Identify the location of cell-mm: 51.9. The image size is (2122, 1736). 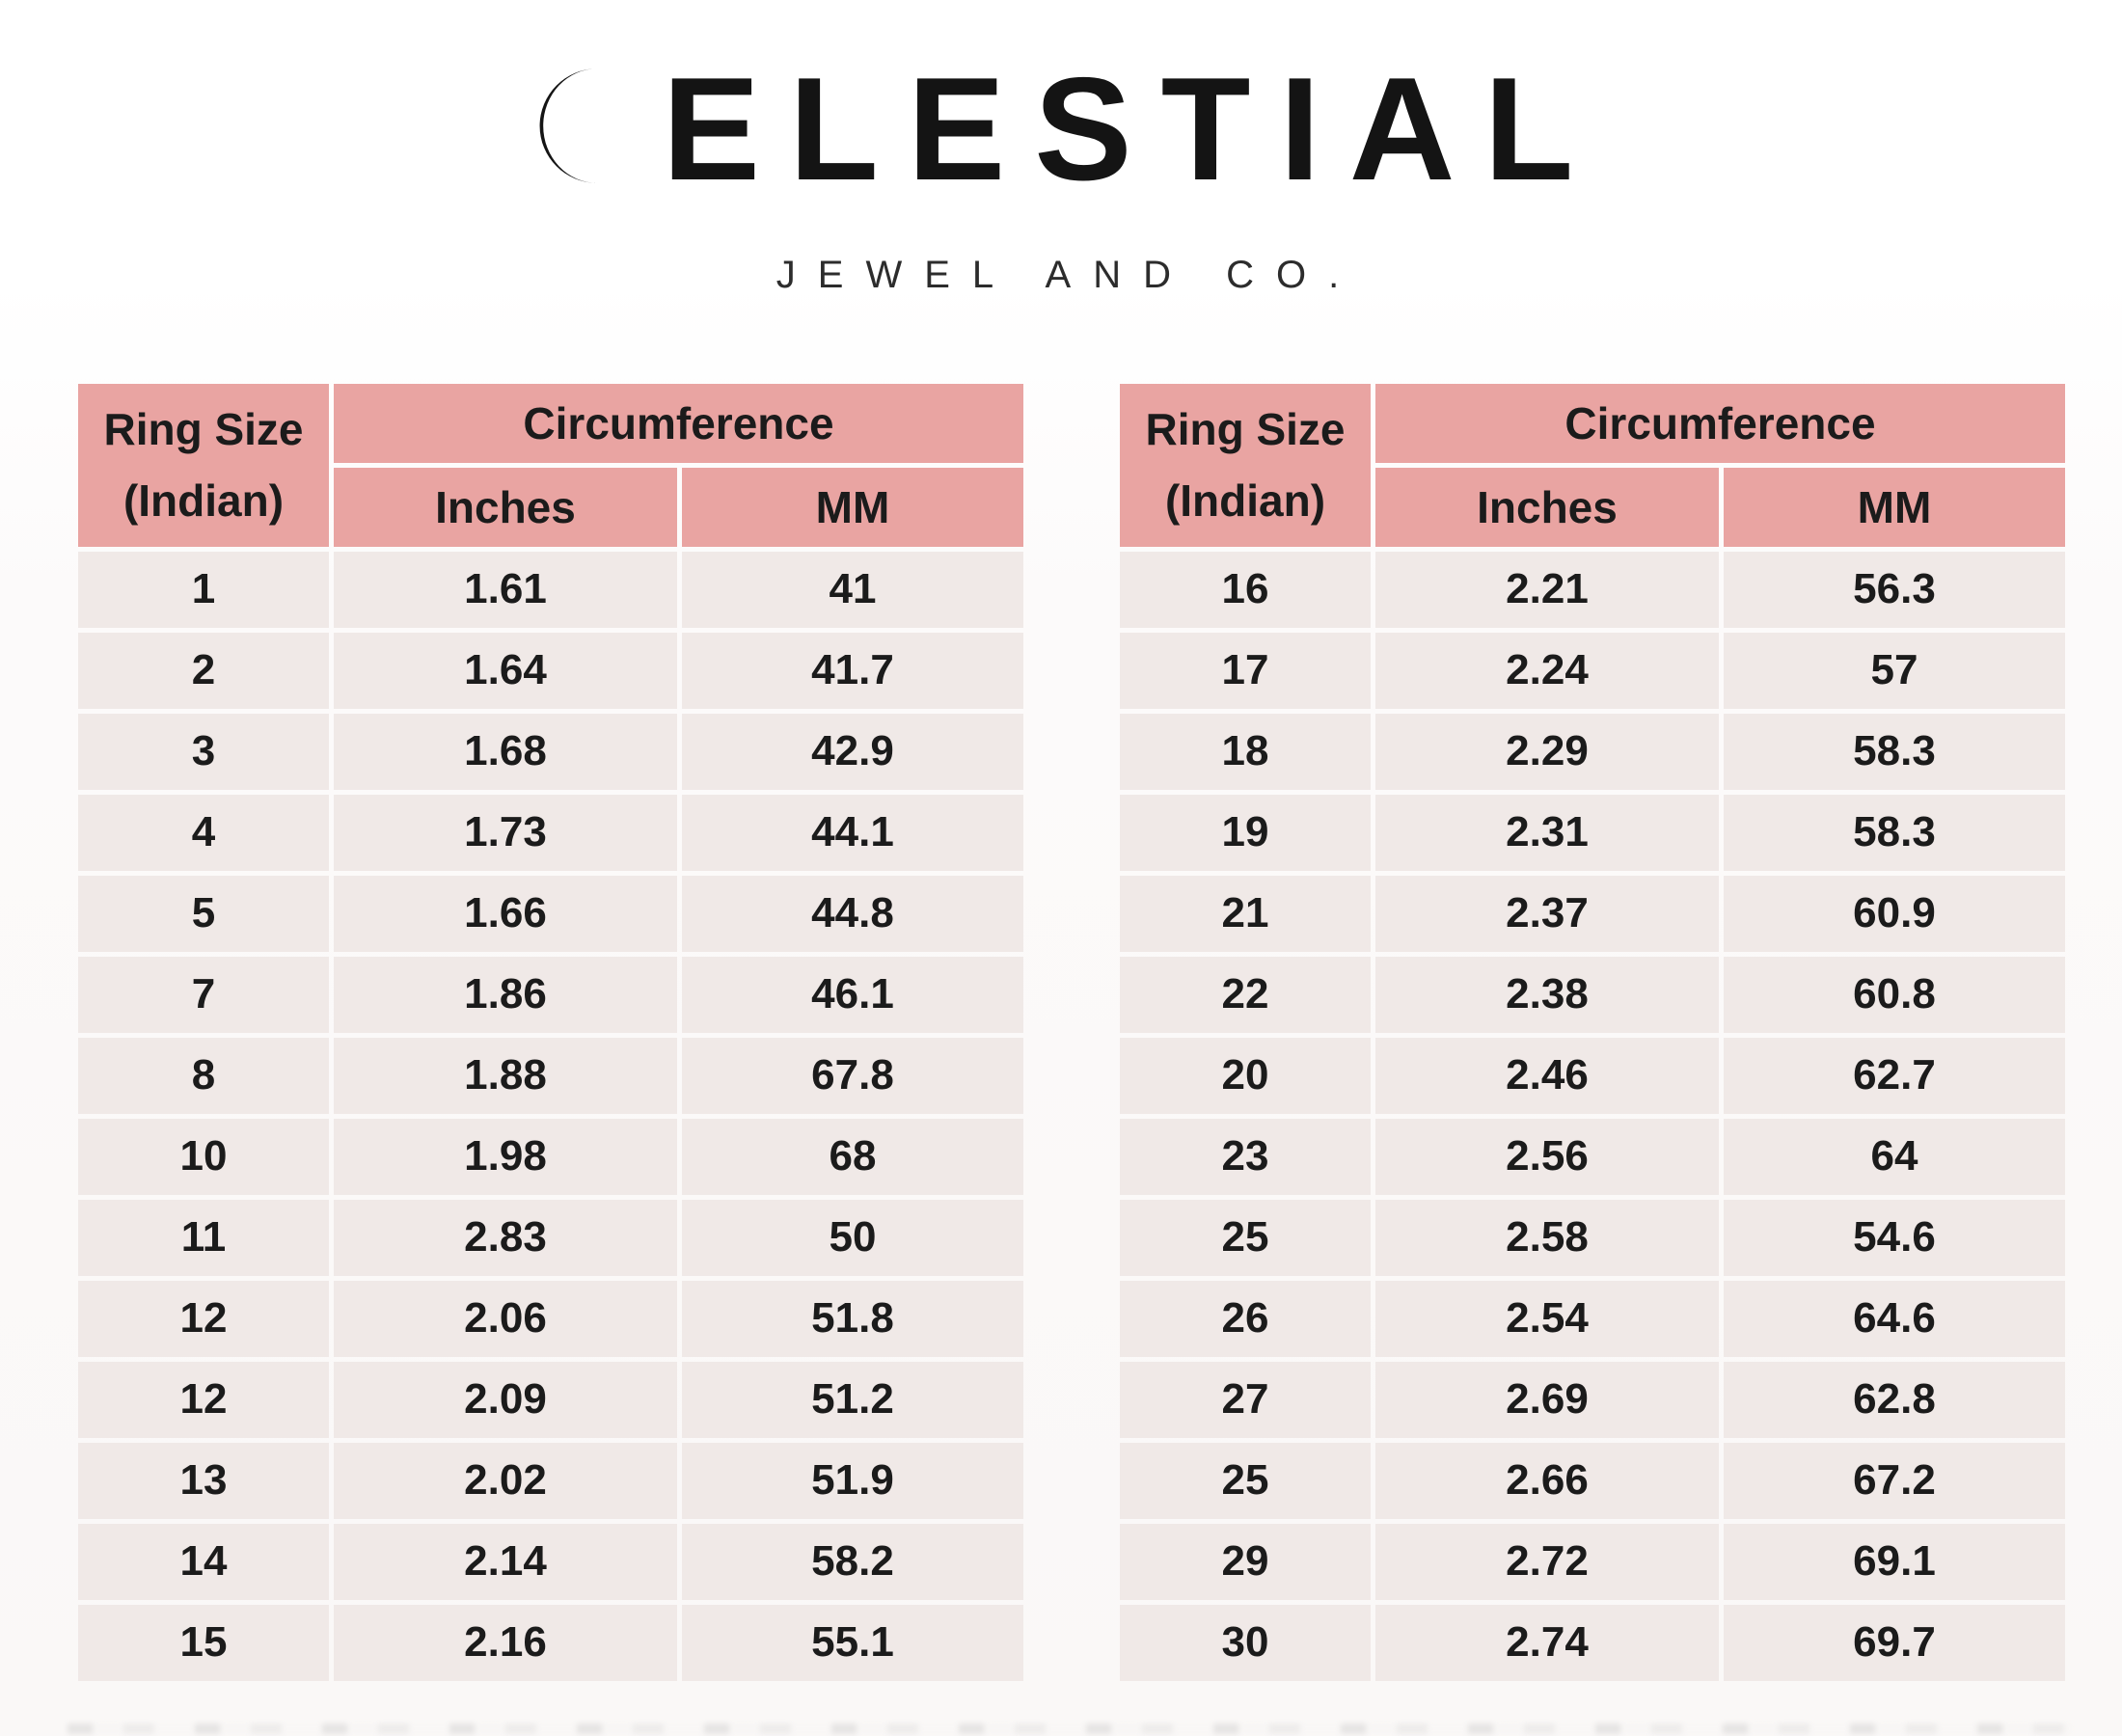
(853, 1481).